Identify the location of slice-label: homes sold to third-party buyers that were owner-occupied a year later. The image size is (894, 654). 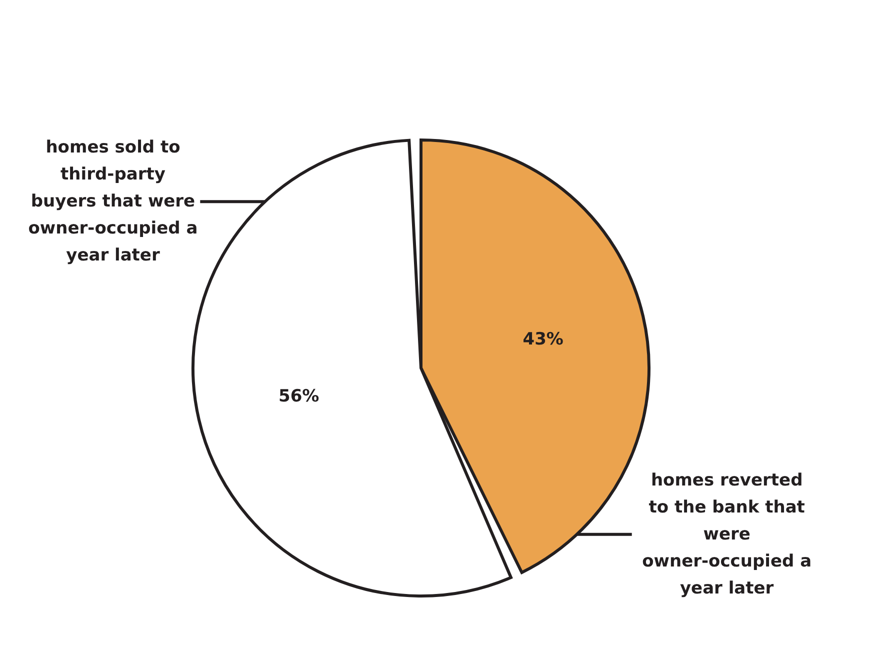
(113, 202).